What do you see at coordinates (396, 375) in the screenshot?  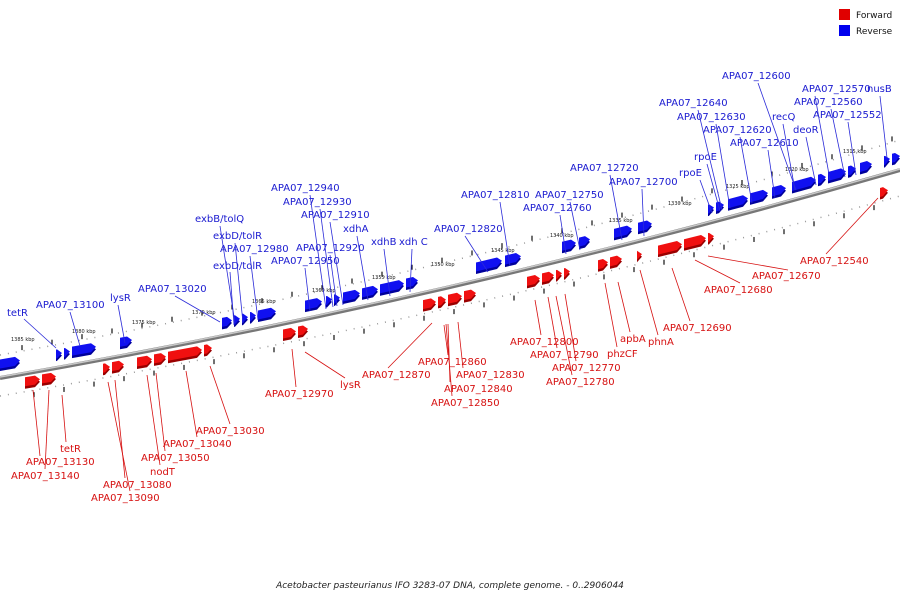 I see `gene-label: APA07_12870` at bounding box center [396, 375].